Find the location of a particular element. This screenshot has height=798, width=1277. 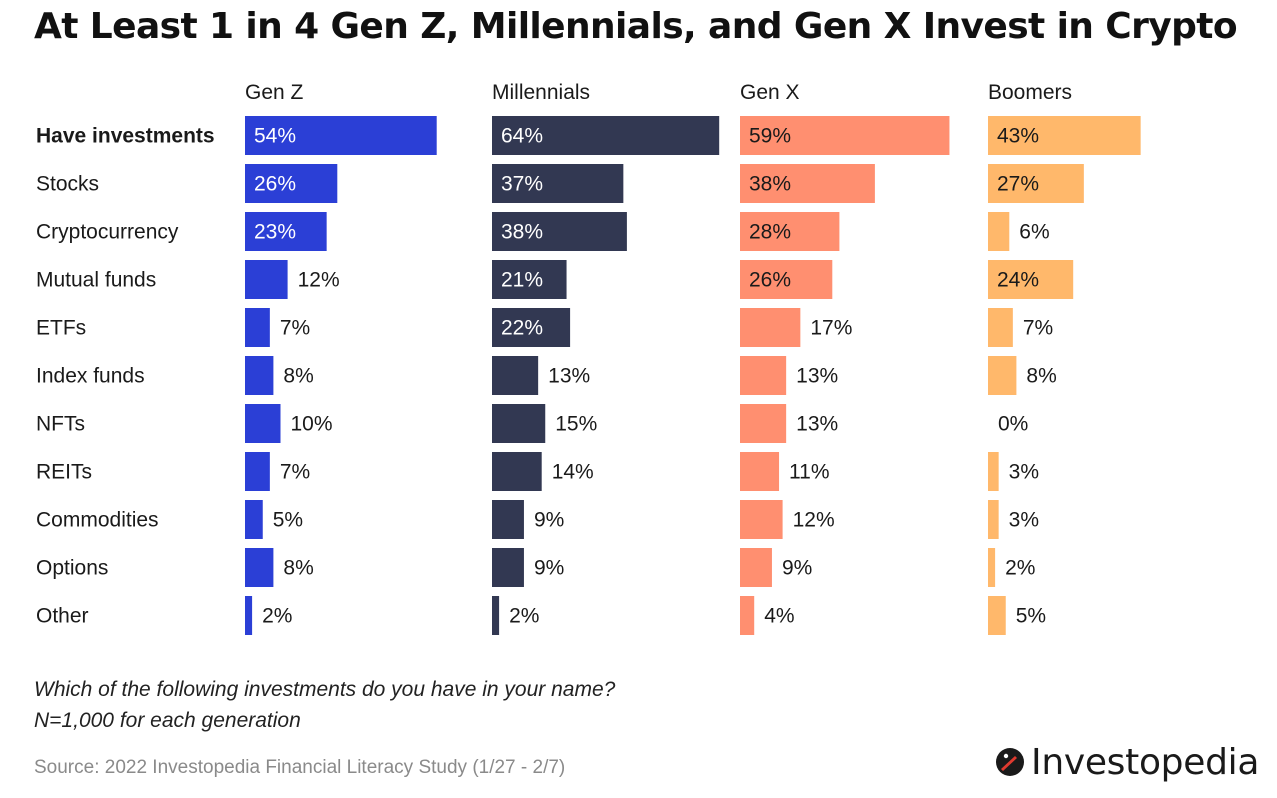

sample-size-note: N=1,000 for each generation is located at coordinates (167, 720).